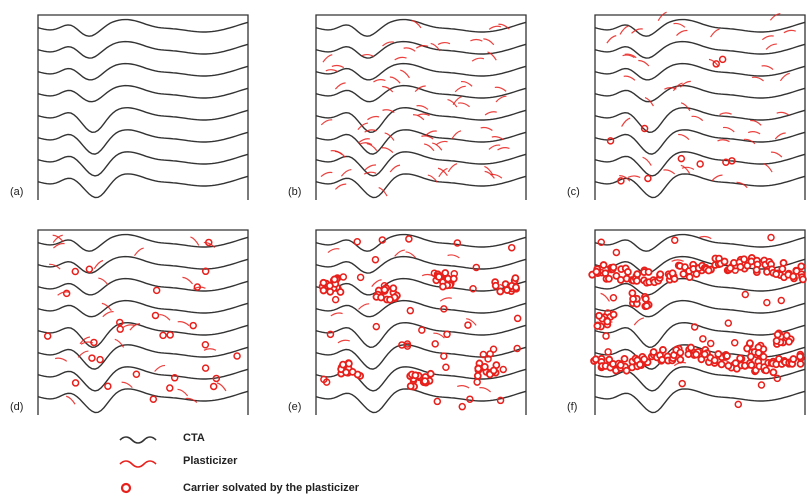  What do you see at coordinates (573, 192) in the screenshot?
I see `panel-label: (c)` at bounding box center [573, 192].